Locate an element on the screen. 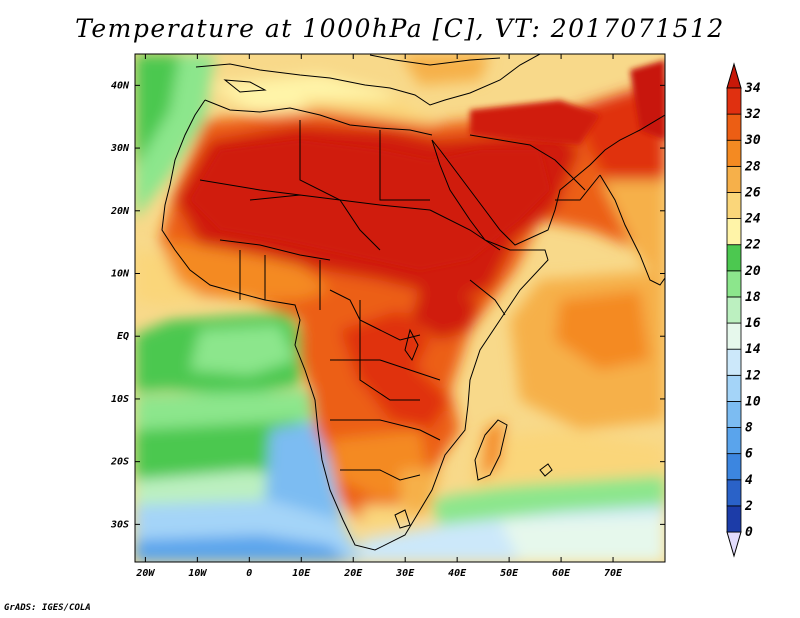  lat-tick-label: 10S is located at coordinates (120, 399).